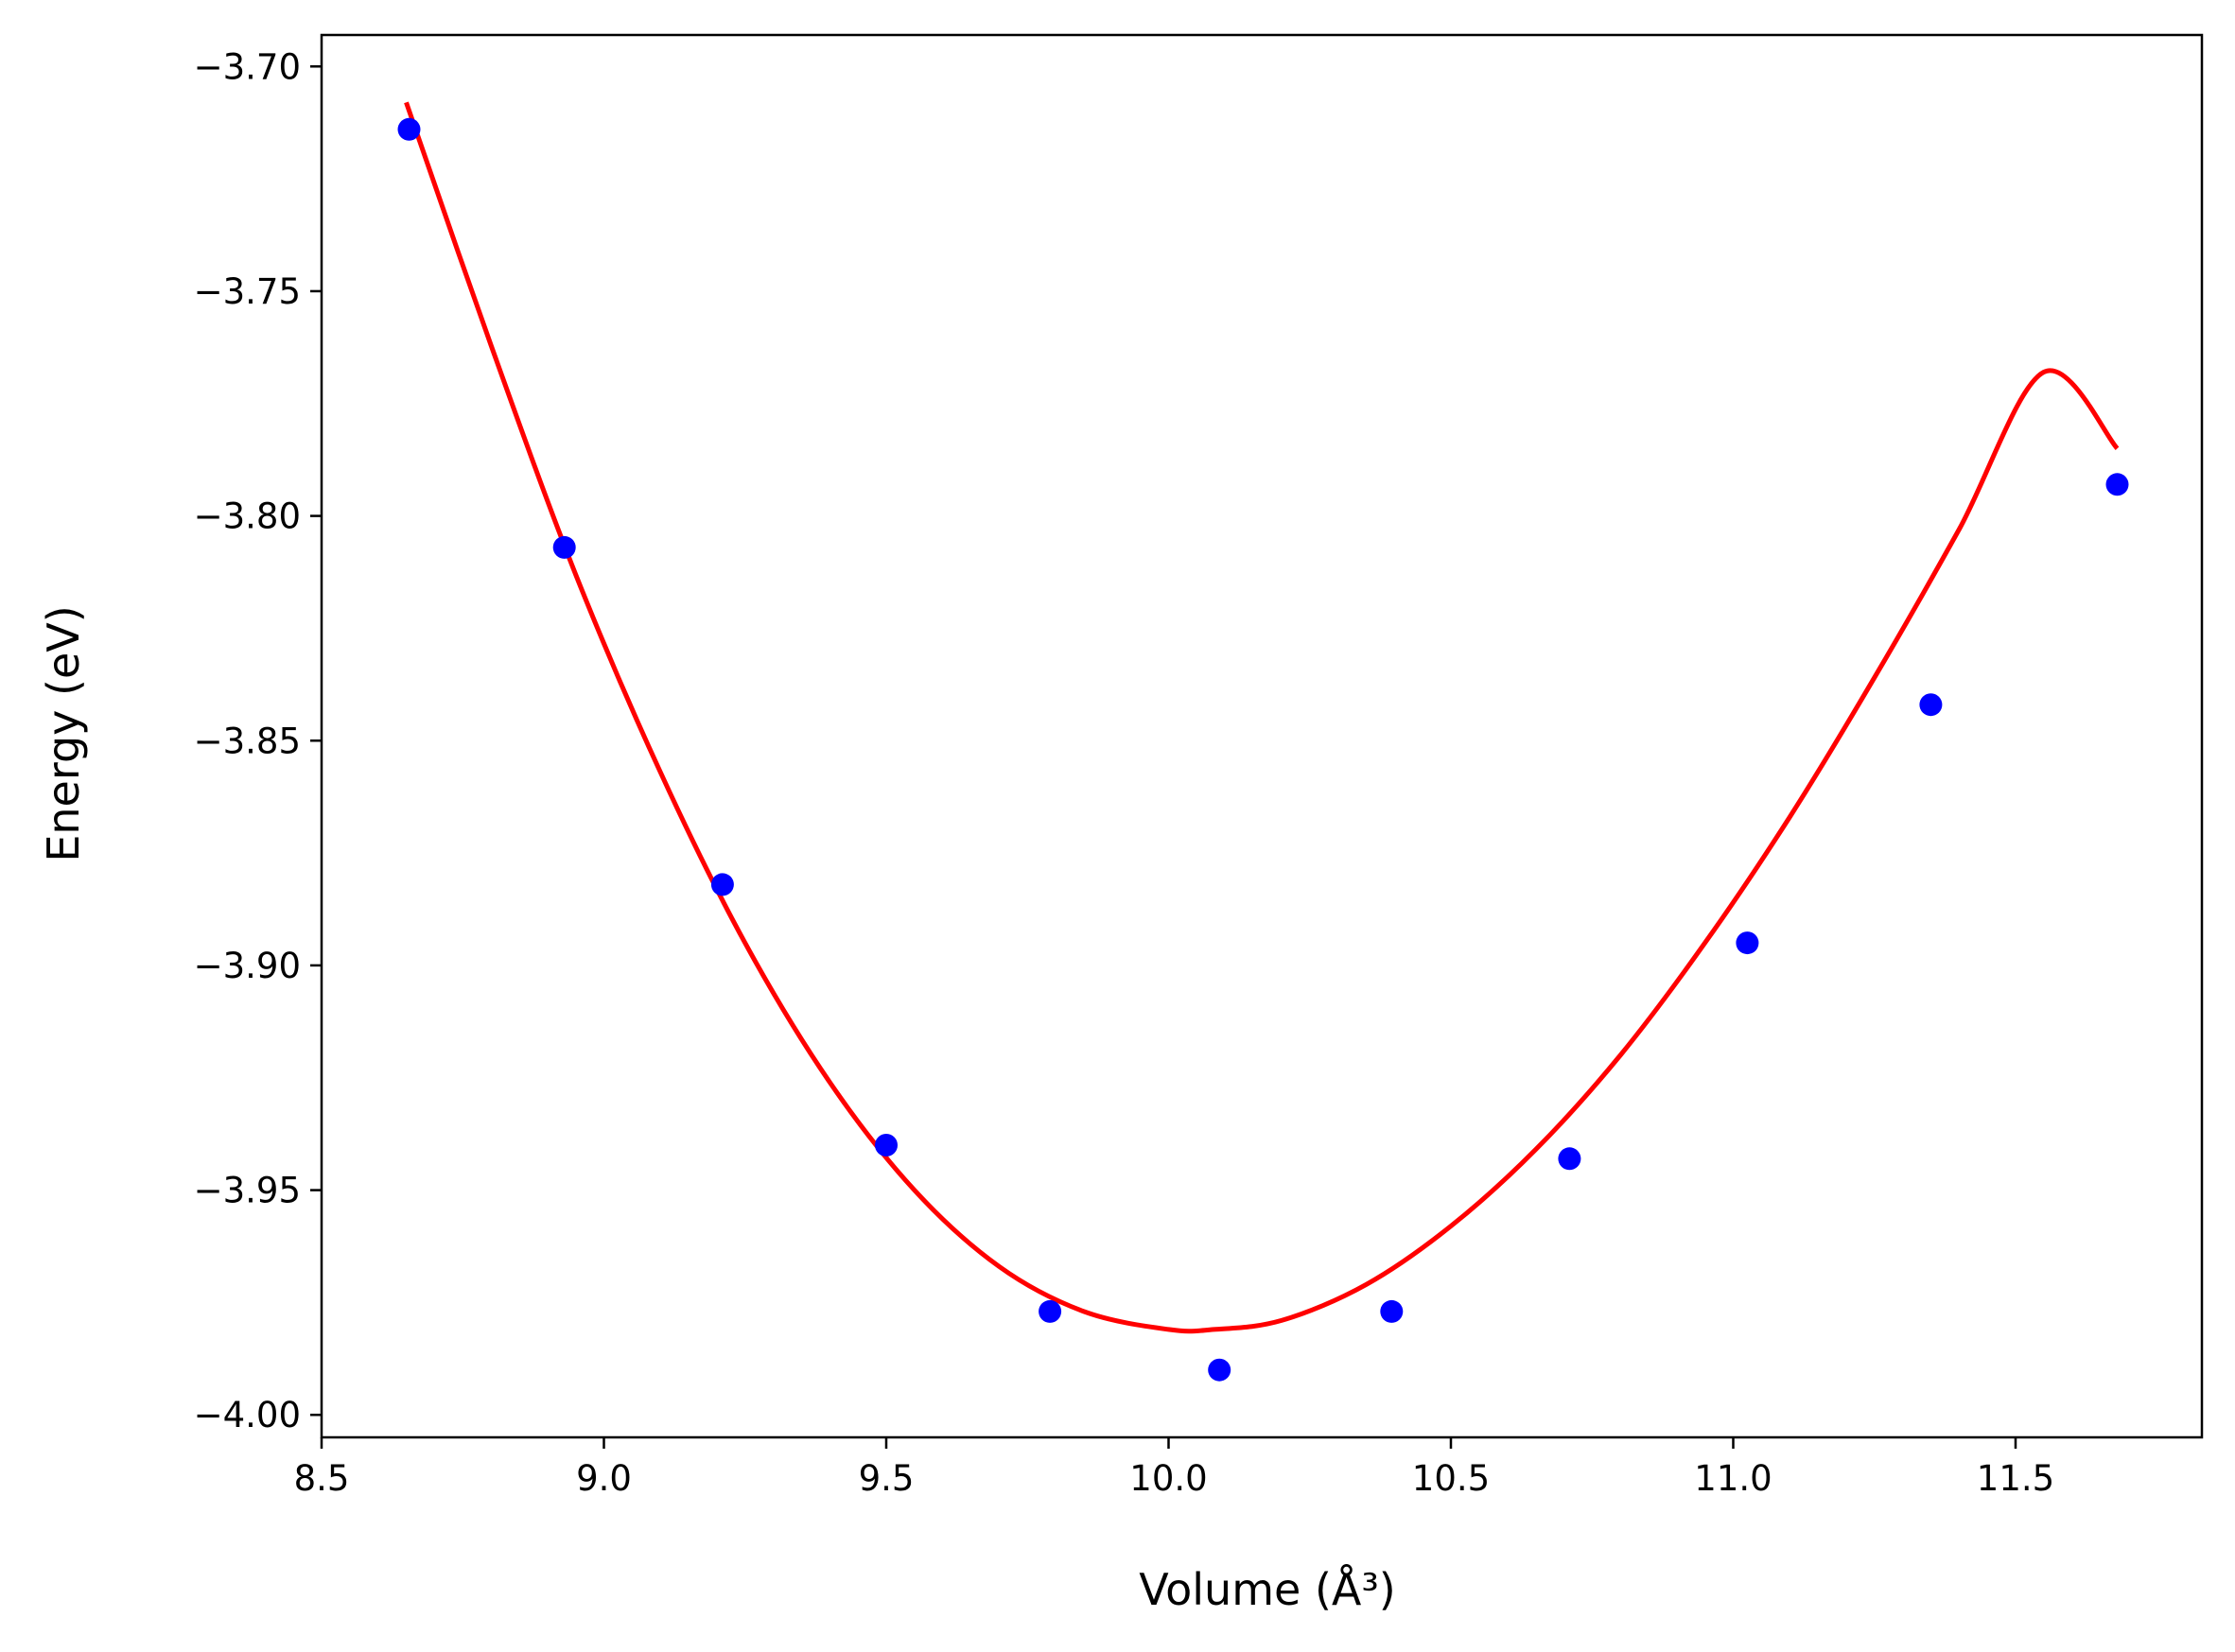 The image size is (2235, 1652). I want to click on x-tick-layer: 8.5 9.0 9.5 10.0 10.5 11.0 11.5, so click(1174, 1468).